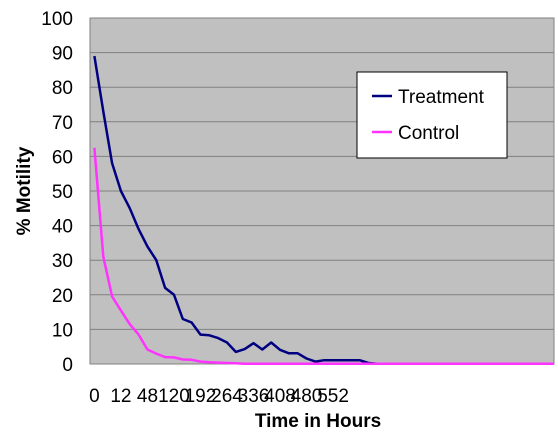 Image resolution: width=558 pixels, height=432 pixels. Describe the element at coordinates (62, 192) in the screenshot. I see `y-tick-label: 50` at that location.